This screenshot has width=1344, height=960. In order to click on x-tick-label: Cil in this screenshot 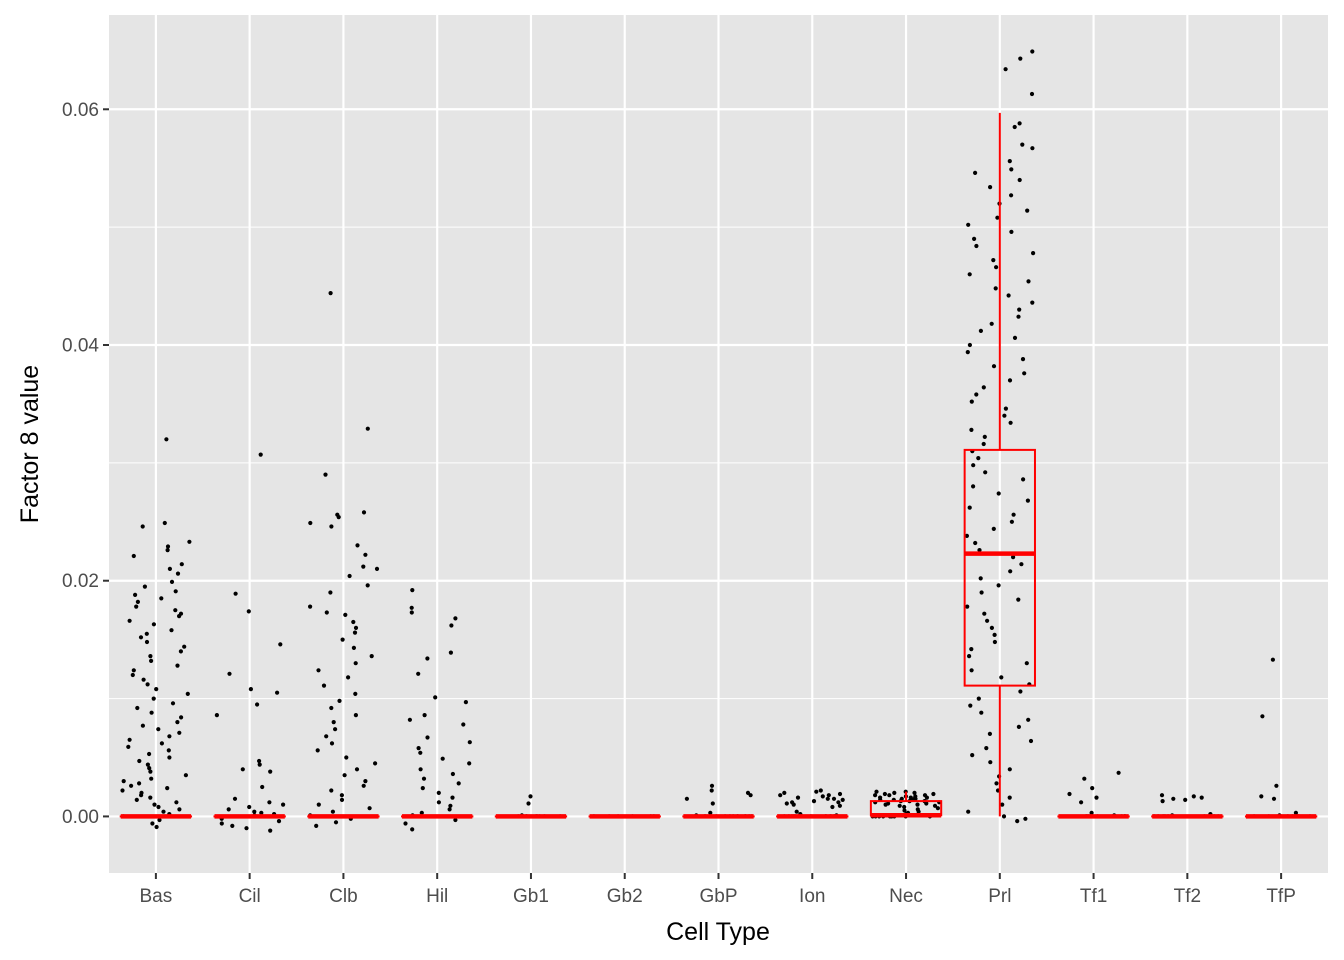, I will do `click(250, 896)`.